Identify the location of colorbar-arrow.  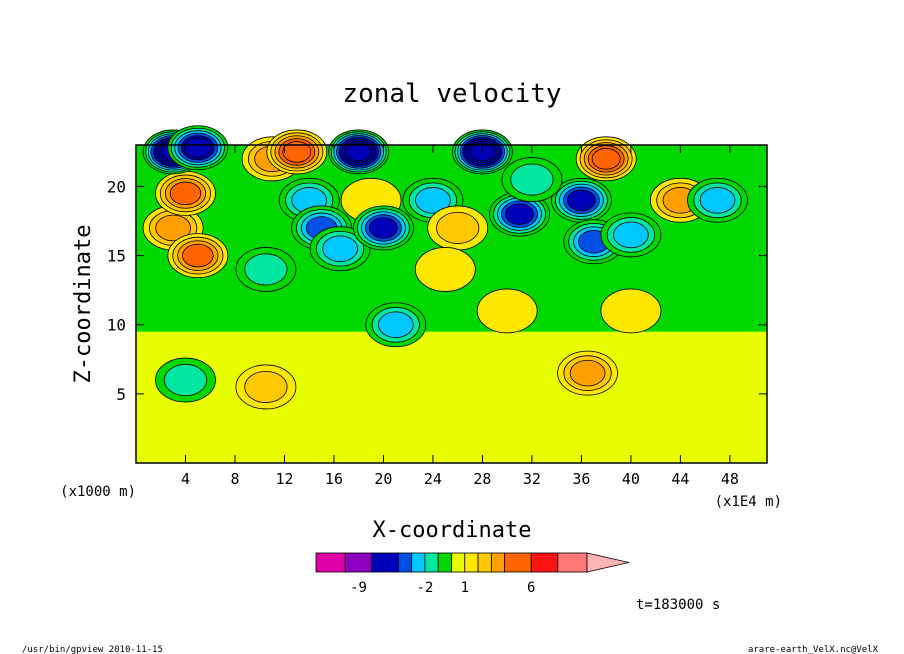
(608, 562).